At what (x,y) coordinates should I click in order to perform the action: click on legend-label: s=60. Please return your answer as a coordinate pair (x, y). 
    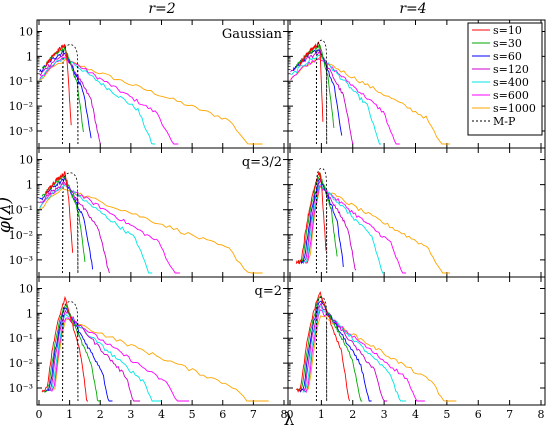
    Looking at the image, I should click on (507, 56).